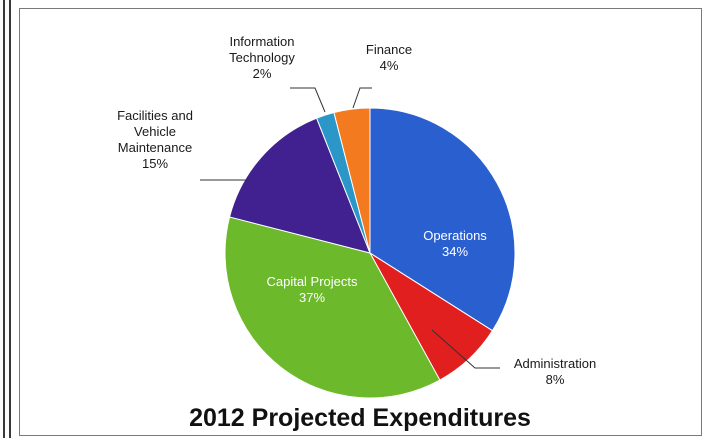  Describe the element at coordinates (312, 289) in the screenshot. I see `slice-label: Capital Projects 37%` at that location.